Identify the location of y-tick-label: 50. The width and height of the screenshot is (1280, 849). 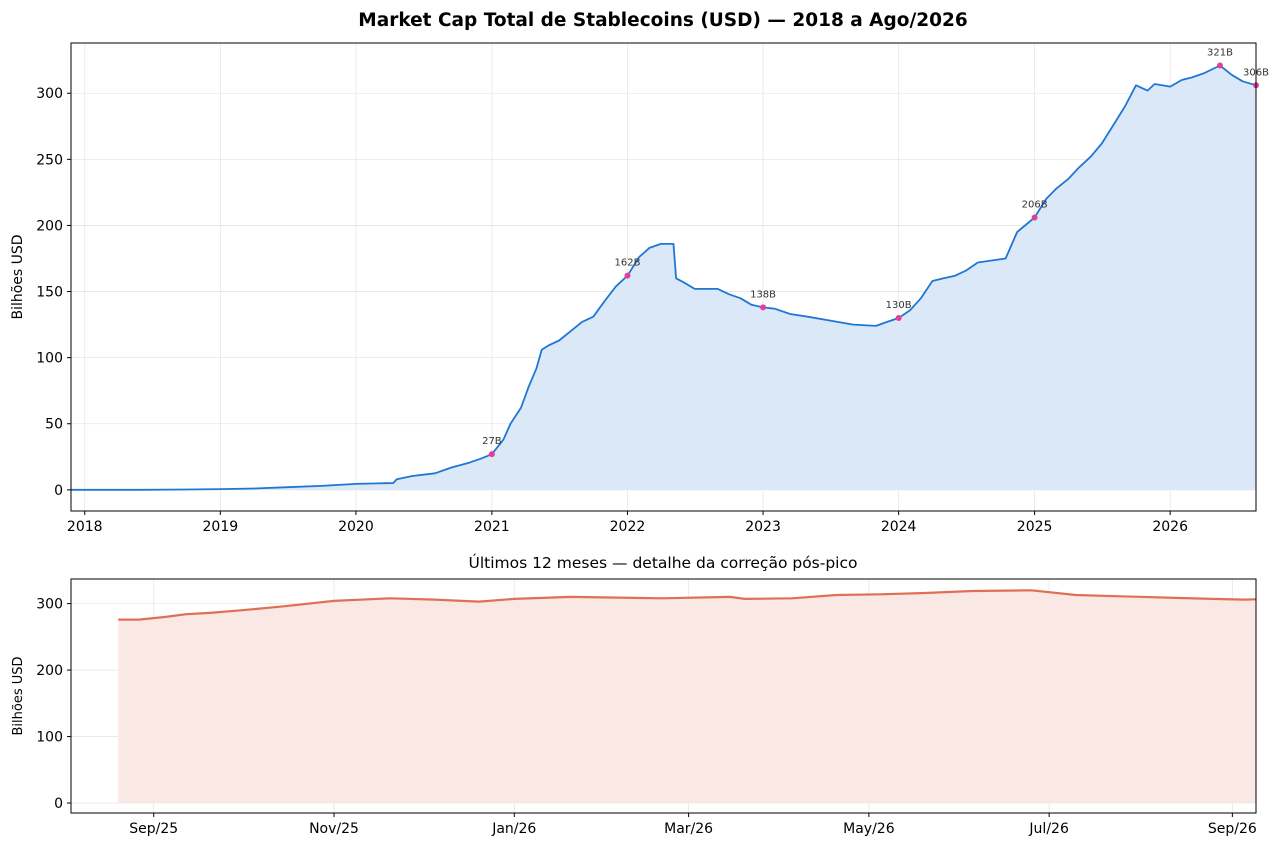
(54, 425).